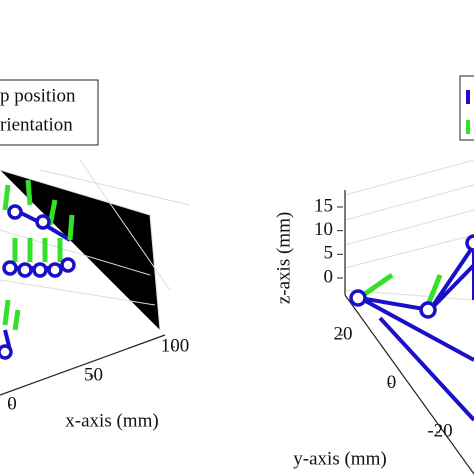 This screenshot has height=474, width=474. I want to click on x-tick-label: 50, so click(93, 374).